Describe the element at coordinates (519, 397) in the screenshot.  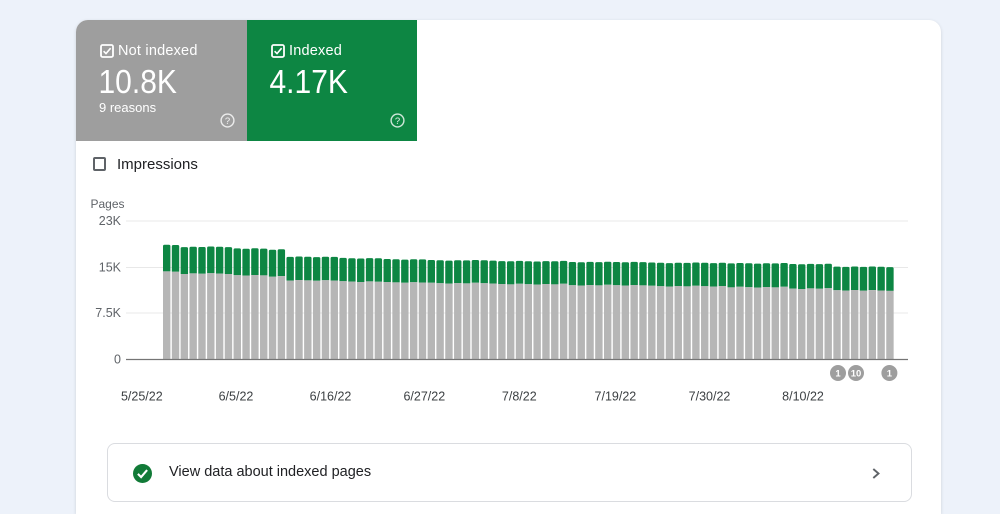
I see `svg-text: 7/8/22` at that location.